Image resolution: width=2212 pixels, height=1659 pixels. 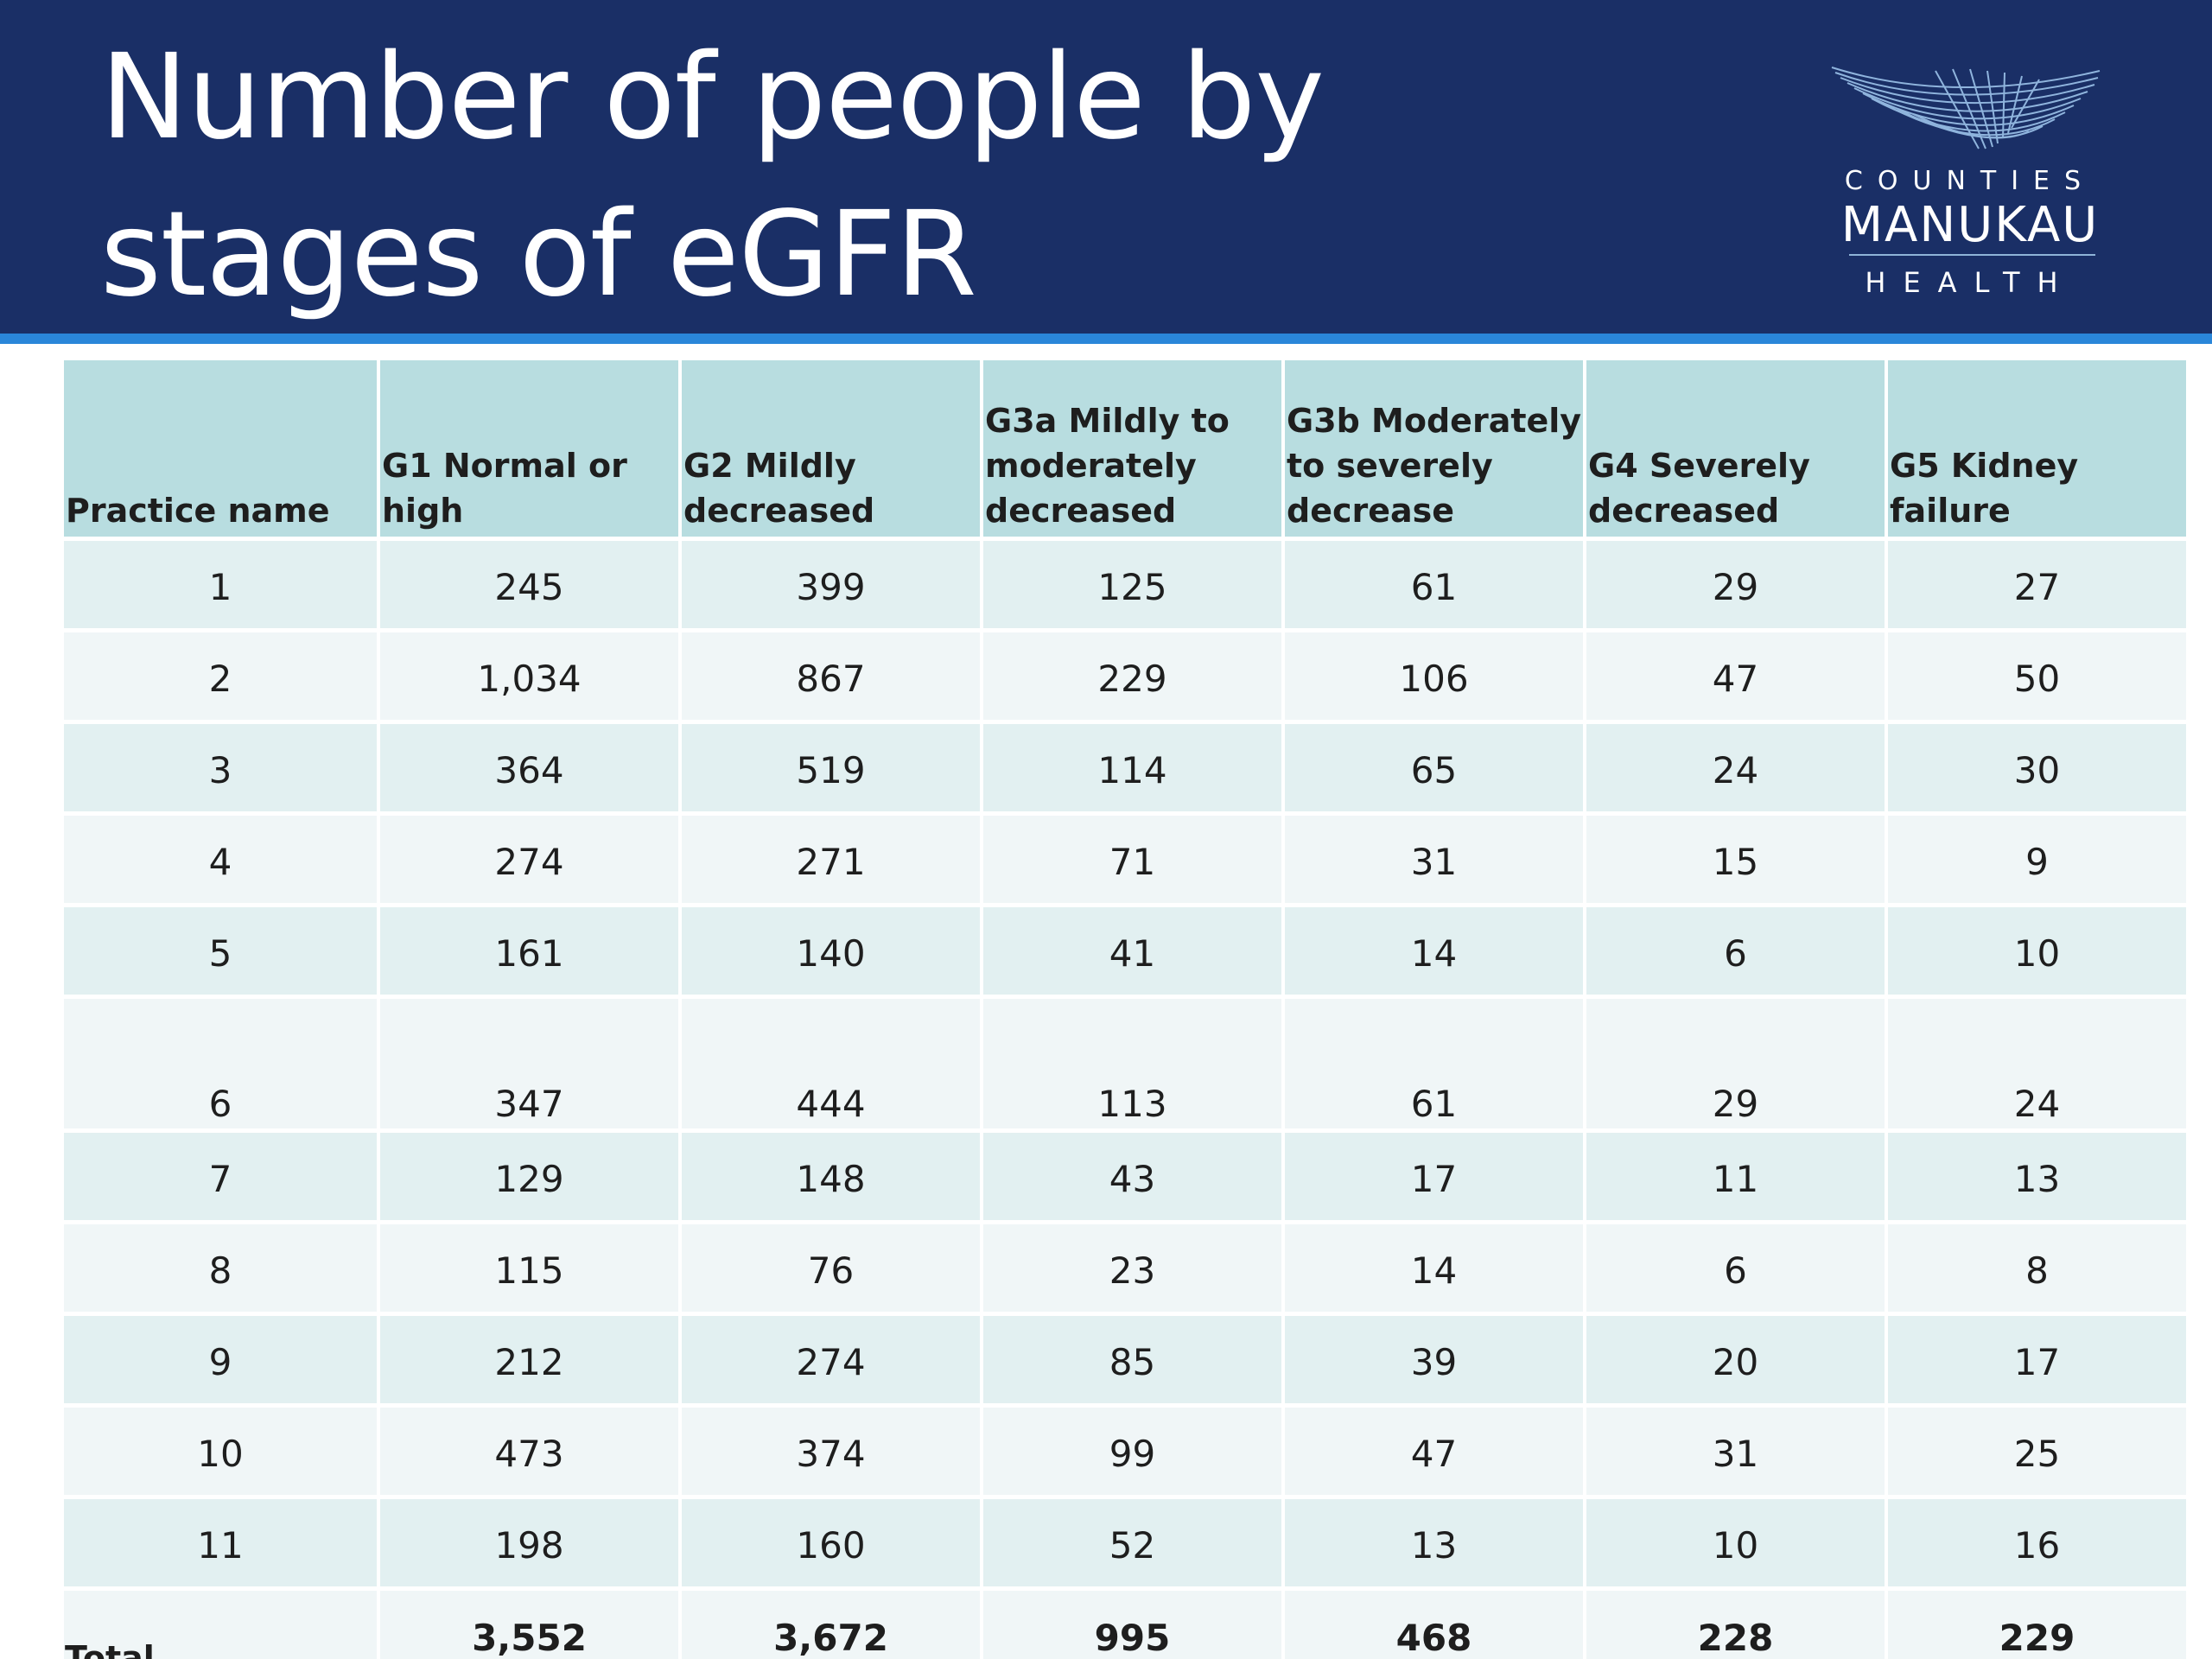 I want to click on cell-g1: 1,034, so click(x=529, y=676).